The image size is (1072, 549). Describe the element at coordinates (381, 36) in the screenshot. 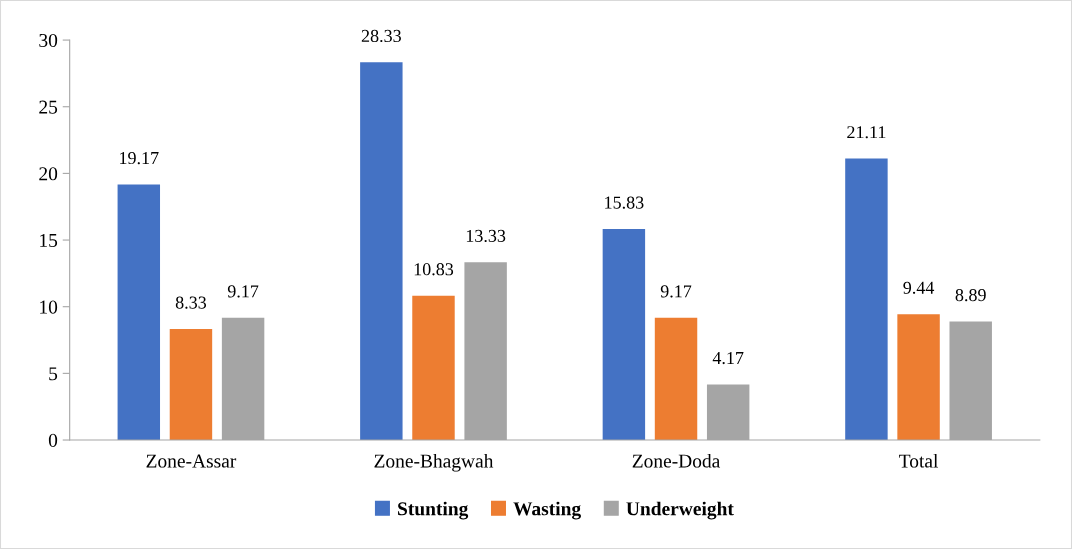

I see `data-label: 28.33` at that location.